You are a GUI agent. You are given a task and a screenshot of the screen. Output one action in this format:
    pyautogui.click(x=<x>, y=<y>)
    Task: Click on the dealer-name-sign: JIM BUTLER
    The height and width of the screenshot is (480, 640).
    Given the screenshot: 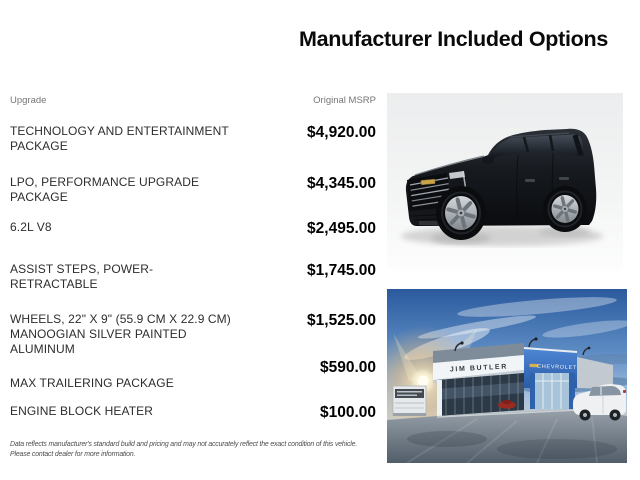 What is the action you would take?
    pyautogui.click(x=479, y=368)
    